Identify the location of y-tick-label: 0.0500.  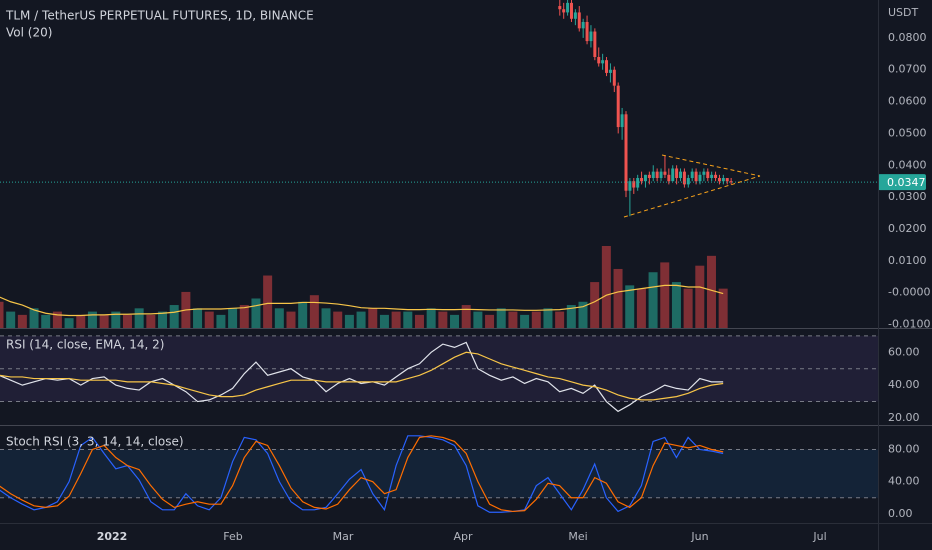
(907, 132).